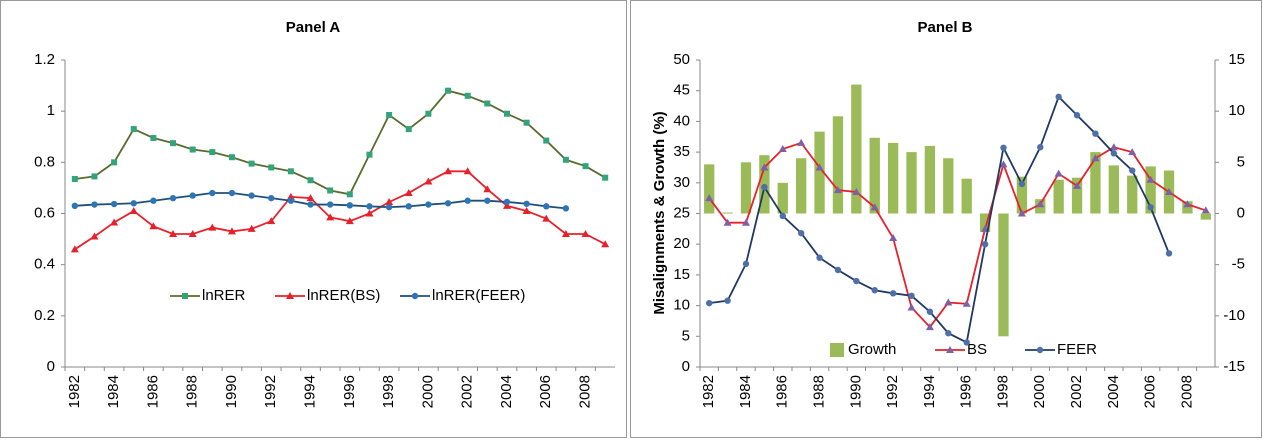 Image resolution: width=1263 pixels, height=448 pixels. I want to click on y2-tick-label: 0, so click(1241, 212).